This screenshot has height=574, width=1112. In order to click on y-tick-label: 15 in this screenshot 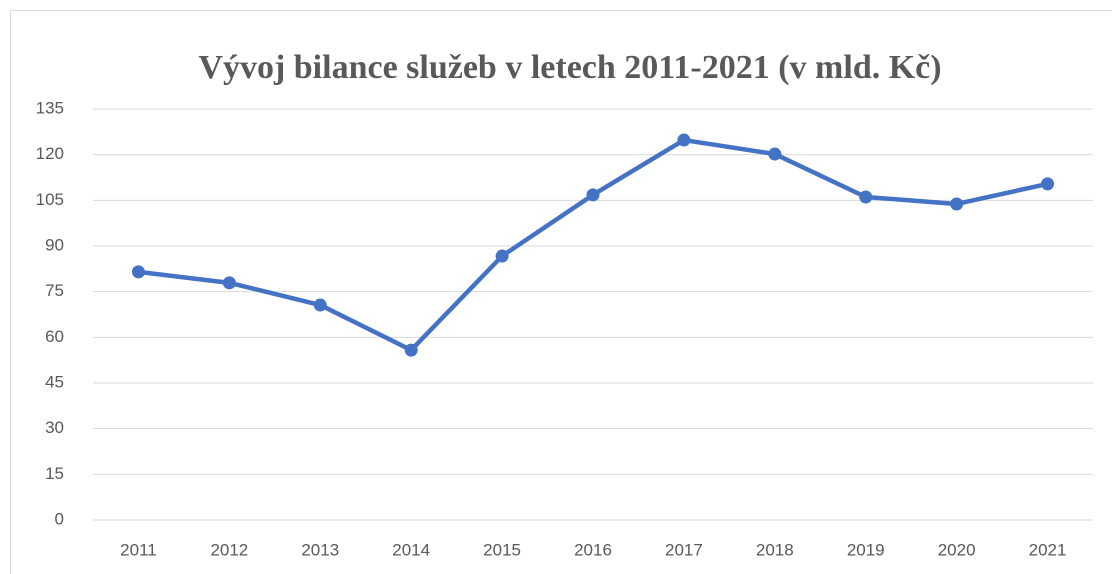, I will do `click(54, 473)`.